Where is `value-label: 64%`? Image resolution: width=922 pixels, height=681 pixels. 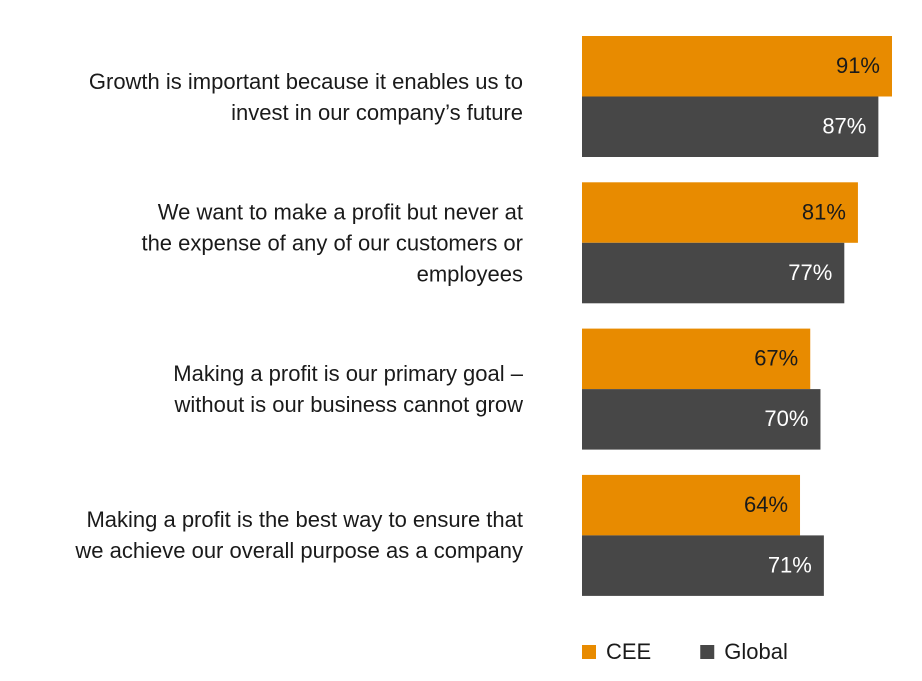 value-label: 64% is located at coordinates (766, 504).